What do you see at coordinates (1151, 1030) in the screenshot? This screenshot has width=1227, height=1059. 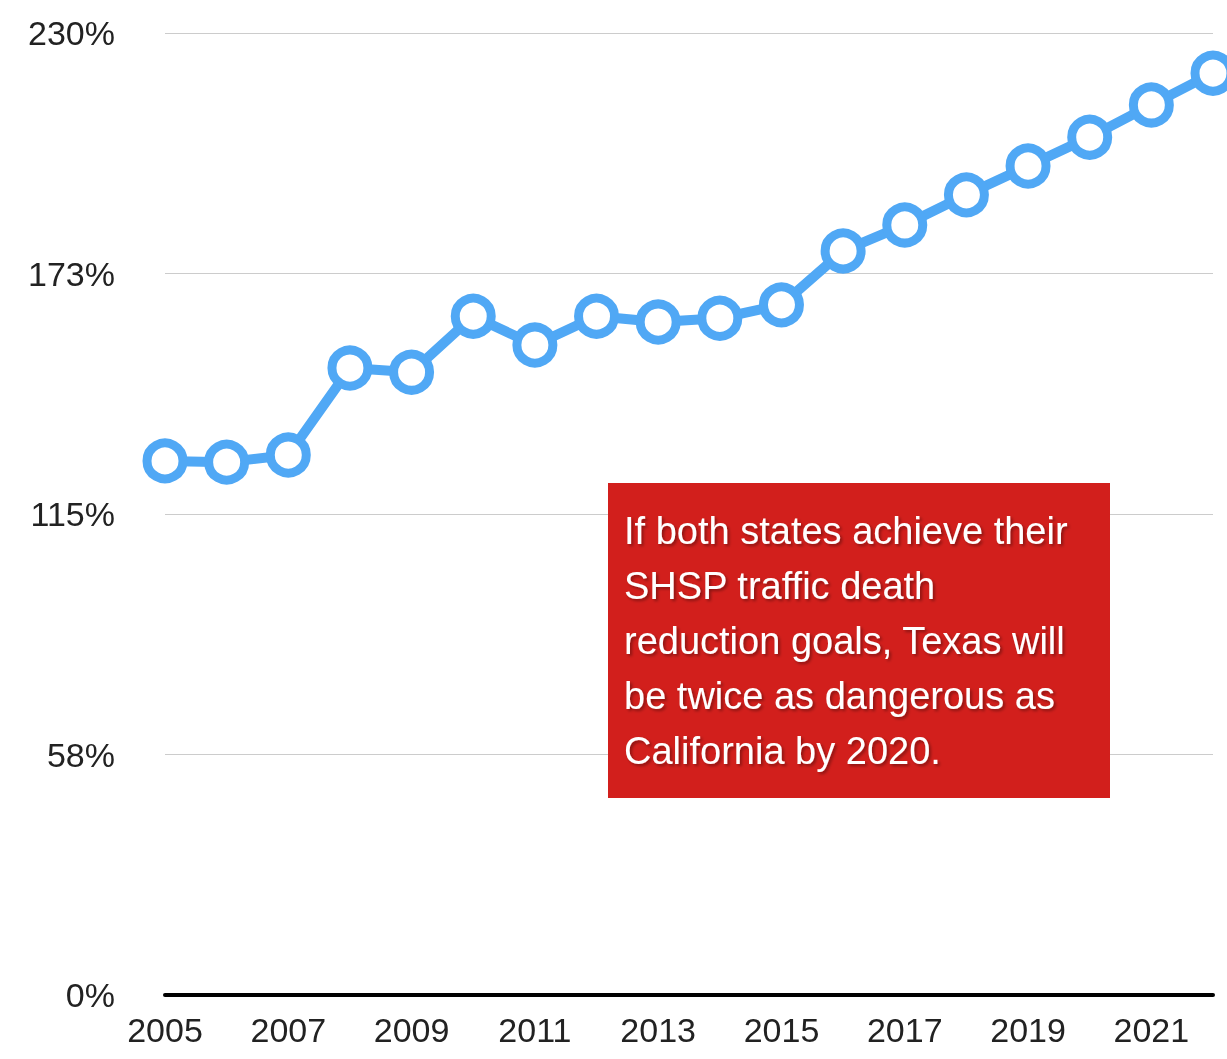 I see `x-tick-label: 2021` at bounding box center [1151, 1030].